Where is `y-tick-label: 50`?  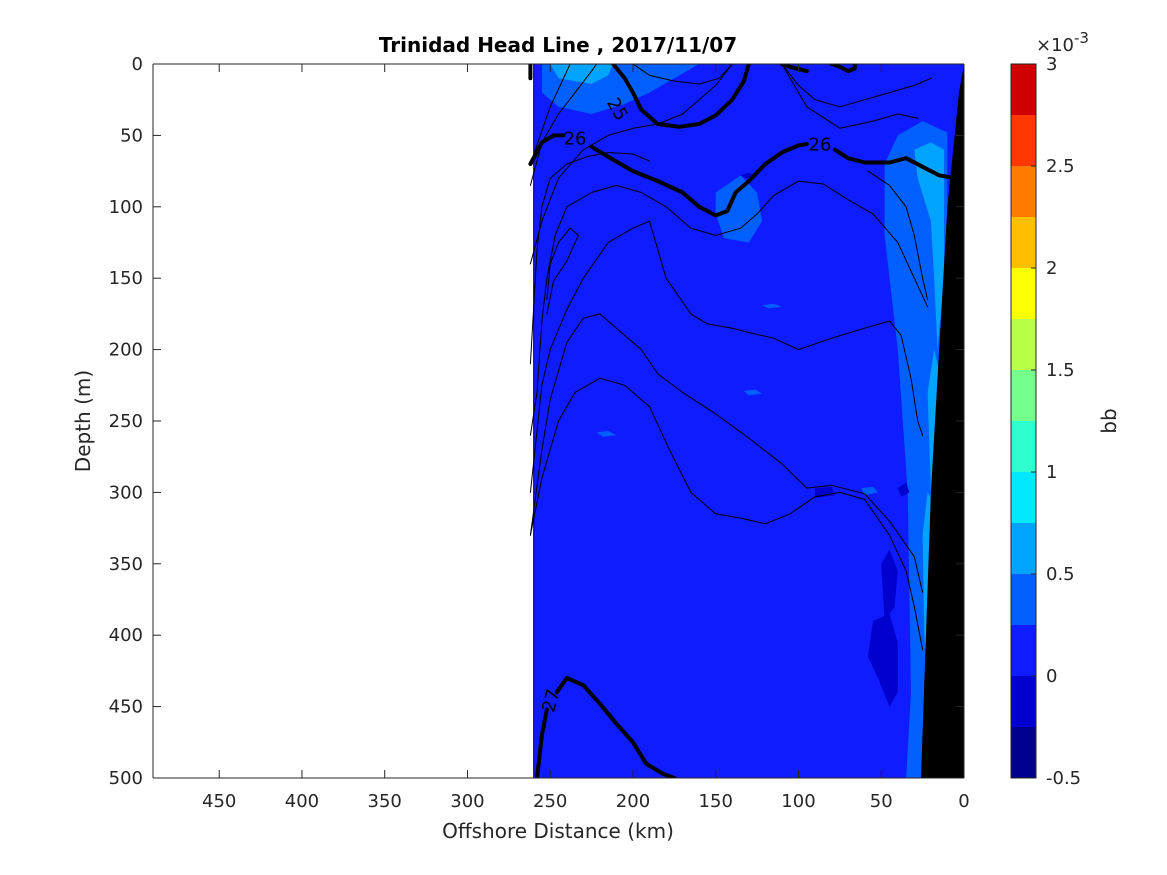
y-tick-label: 50 is located at coordinates (131, 135).